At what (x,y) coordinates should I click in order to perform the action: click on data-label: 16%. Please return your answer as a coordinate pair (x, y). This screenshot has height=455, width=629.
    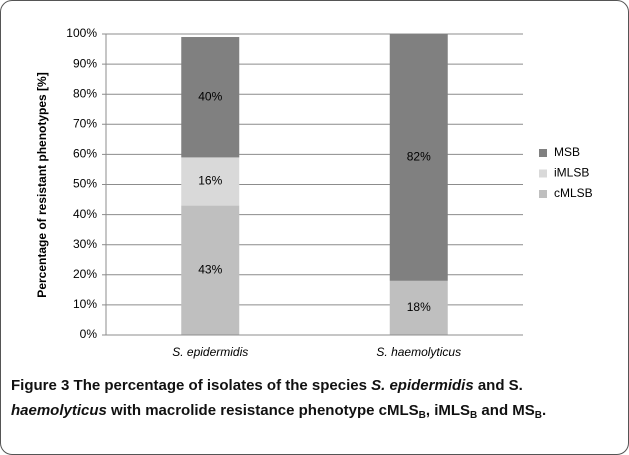
    Looking at the image, I should click on (210, 181).